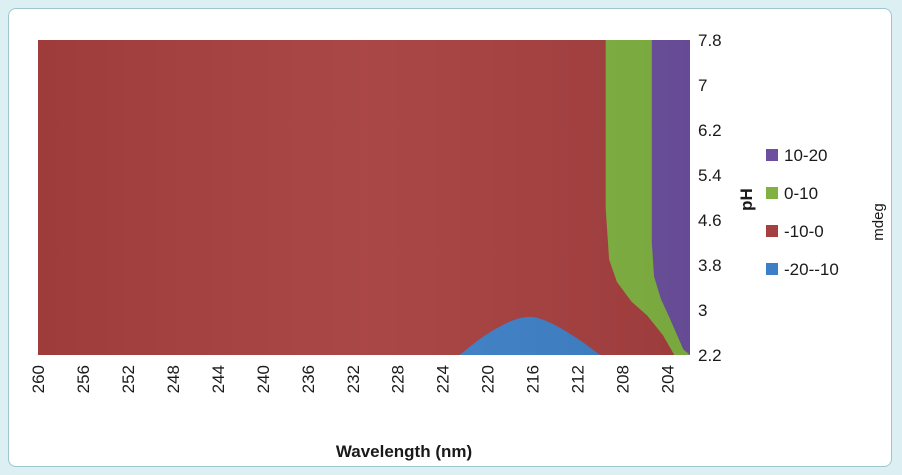 The image size is (902, 475). Describe the element at coordinates (218, 379) in the screenshot. I see `x-tick-label: 244` at that location.